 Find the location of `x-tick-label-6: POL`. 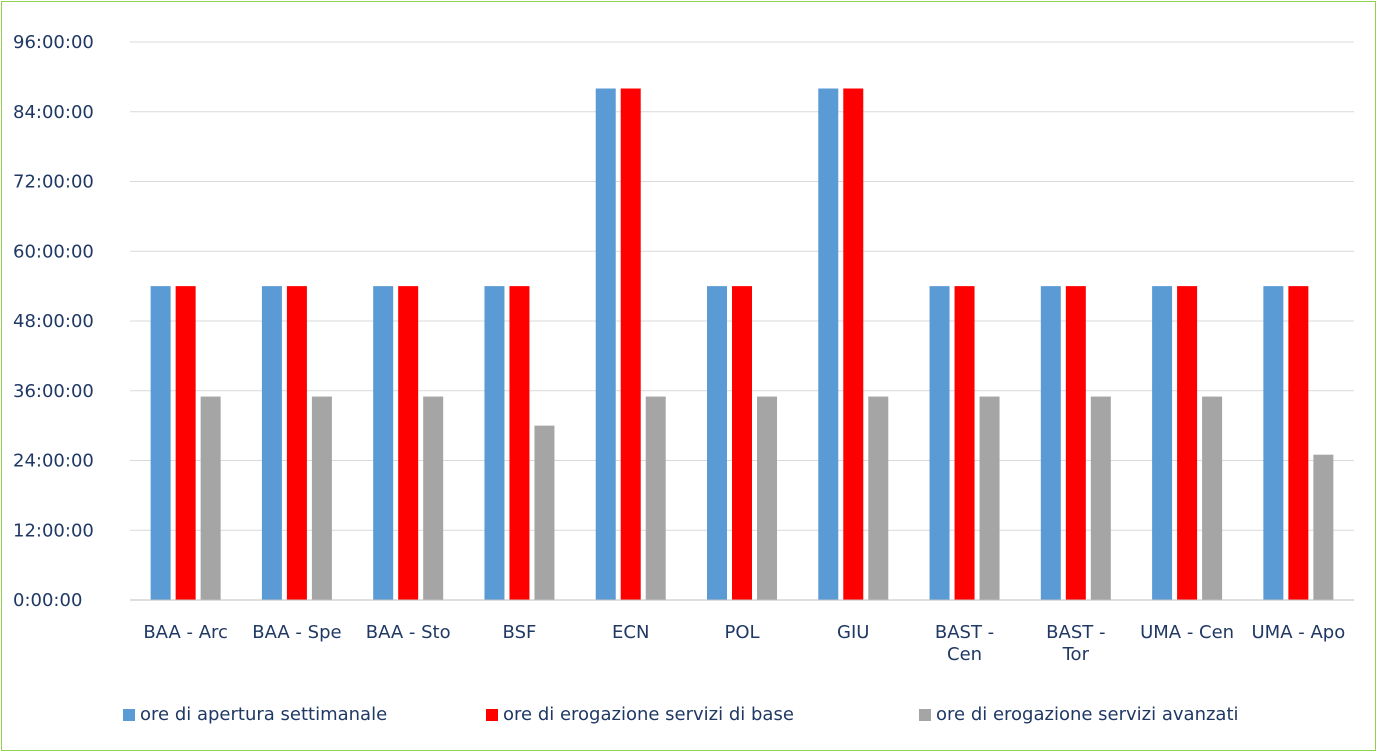

x-tick-label-6: POL is located at coordinates (741, 632).